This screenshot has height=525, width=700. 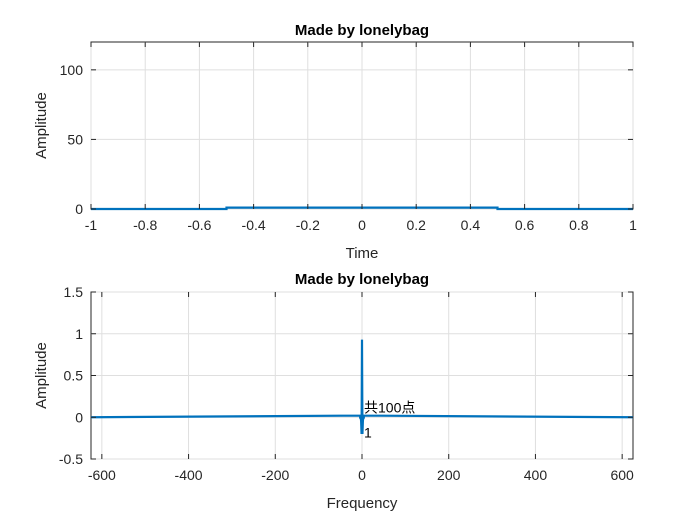 I want to click on data-tip-marker, so click(x=362, y=417).